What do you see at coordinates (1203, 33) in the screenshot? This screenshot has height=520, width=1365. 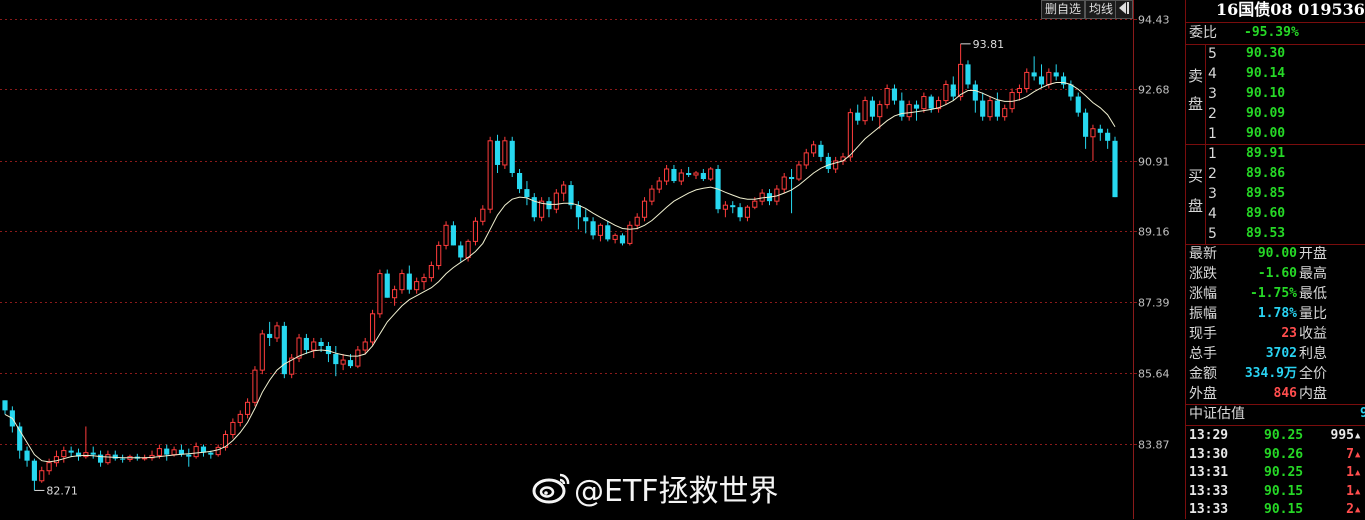 I see `order-ratio-label: 委比` at bounding box center [1203, 33].